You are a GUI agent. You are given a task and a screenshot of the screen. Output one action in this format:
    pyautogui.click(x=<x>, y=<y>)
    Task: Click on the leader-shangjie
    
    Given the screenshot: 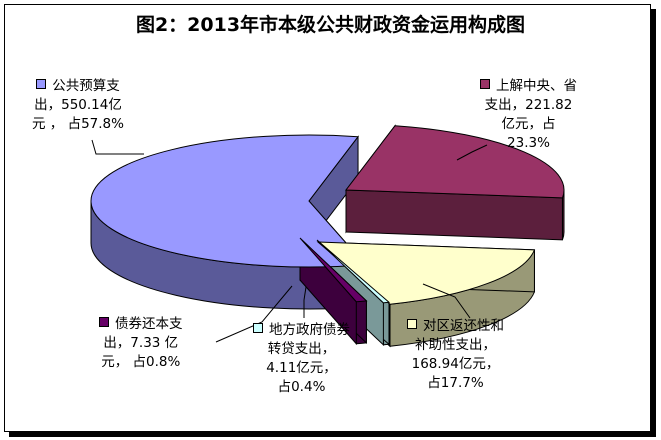 What is the action you would take?
    pyautogui.click(x=472, y=152)
    